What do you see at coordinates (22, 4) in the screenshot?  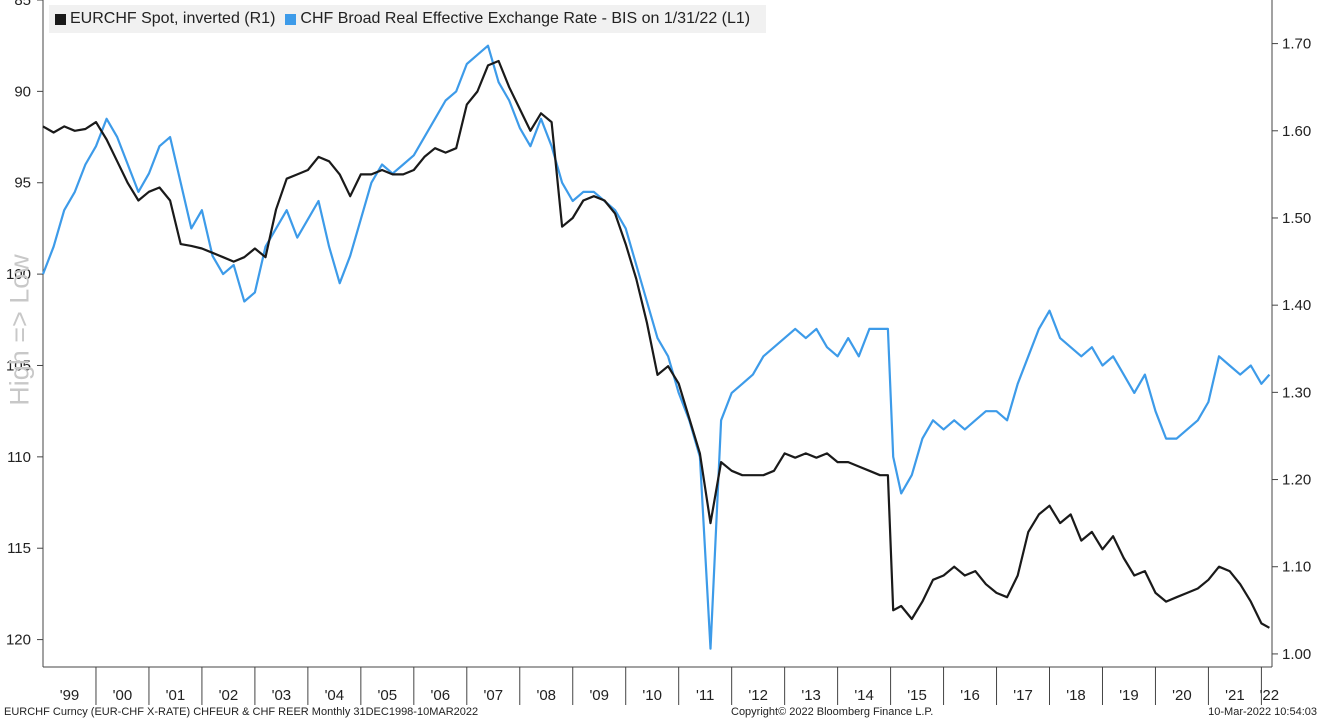 I see `left-tick-label: 85` at bounding box center [22, 4].